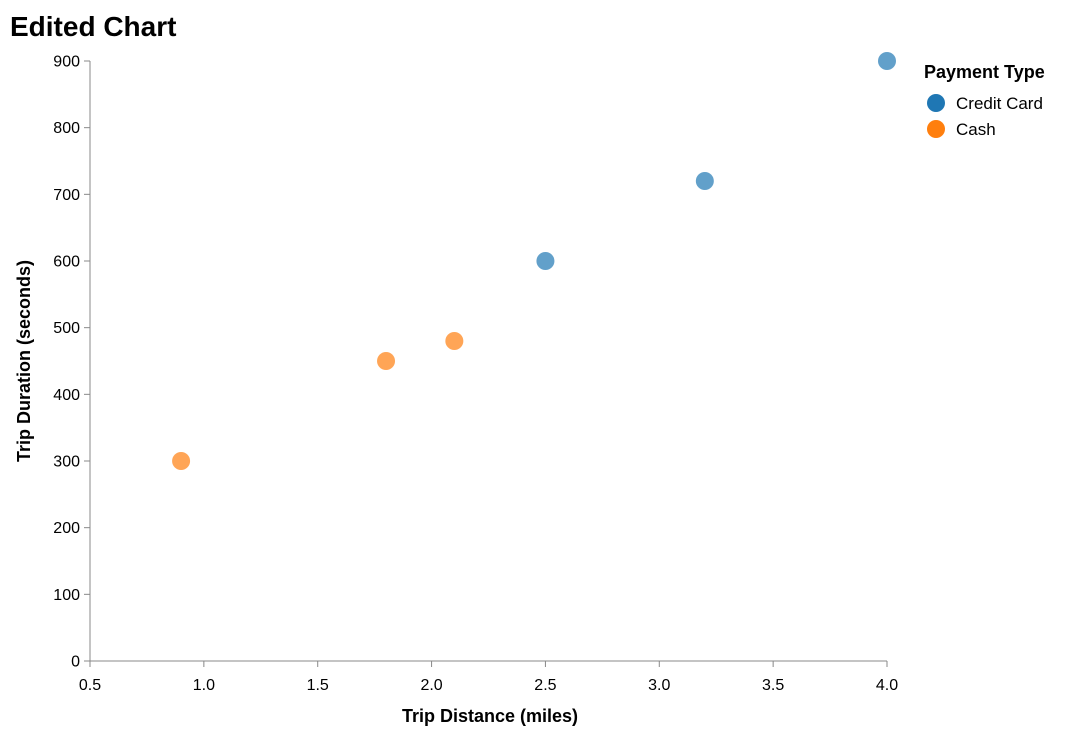  Describe the element at coordinates (66, 395) in the screenshot. I see `y-tick-label: 400` at that location.